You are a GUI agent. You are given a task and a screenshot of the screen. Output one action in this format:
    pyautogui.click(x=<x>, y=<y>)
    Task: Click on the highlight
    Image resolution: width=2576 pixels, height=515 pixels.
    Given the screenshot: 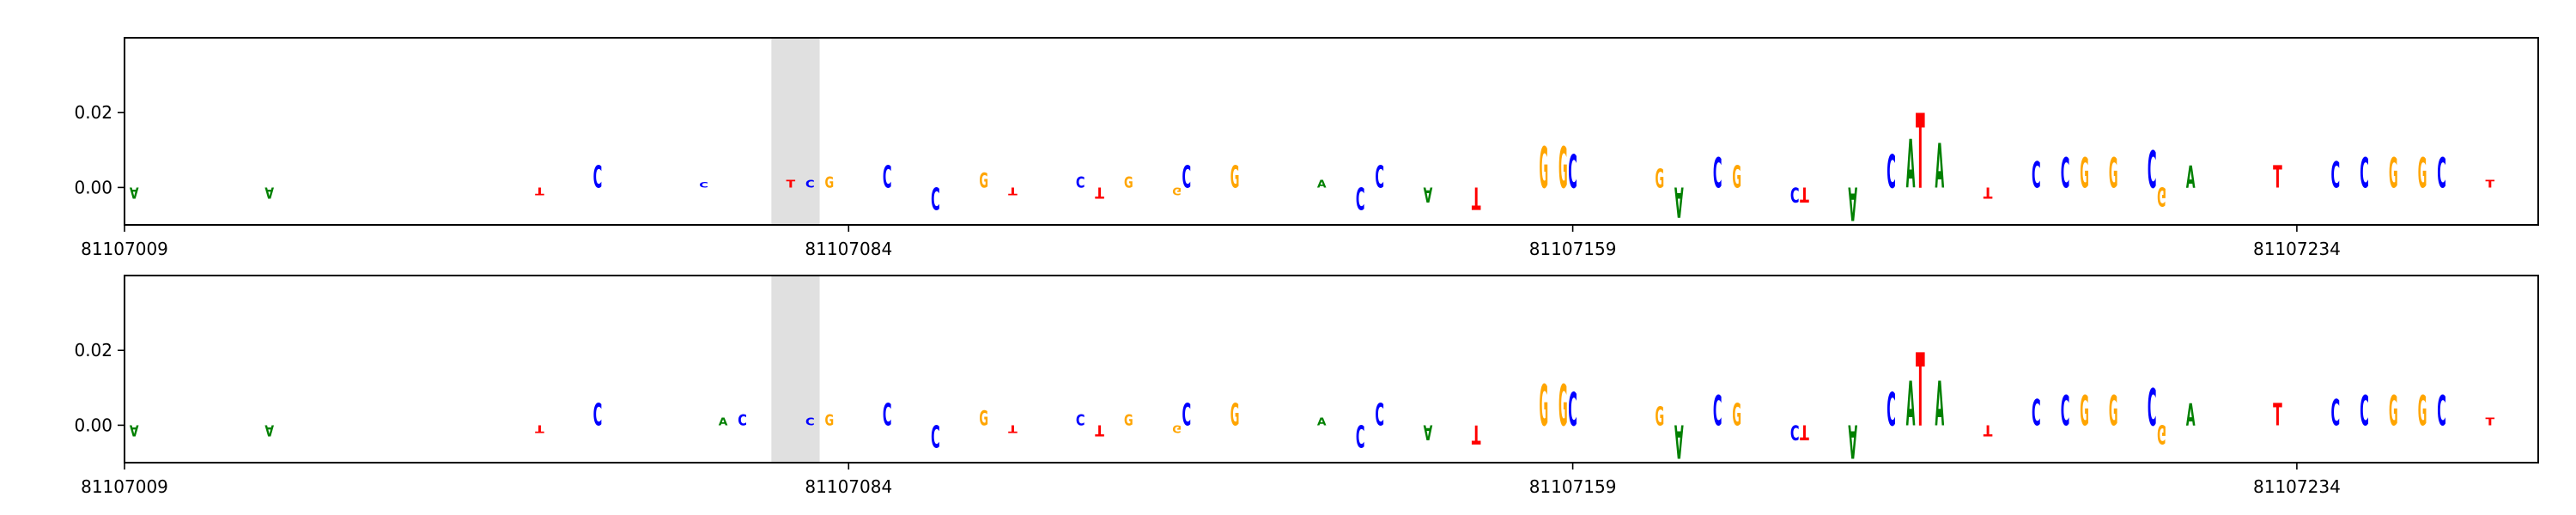 What is the action you would take?
    pyautogui.click(x=795, y=369)
    